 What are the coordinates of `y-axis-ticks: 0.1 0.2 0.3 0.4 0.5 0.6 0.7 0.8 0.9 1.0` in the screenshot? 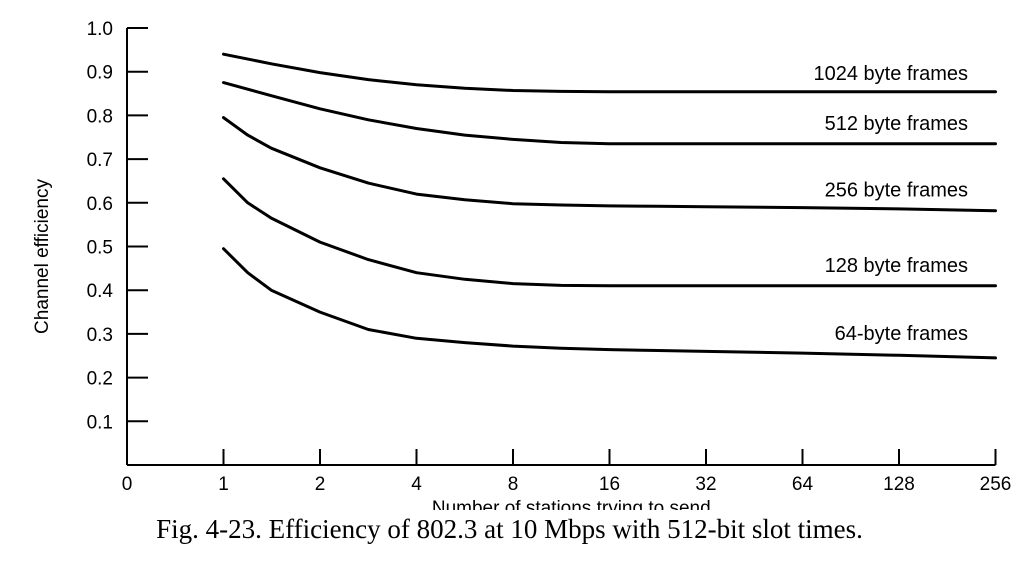 It's located at (117, 226).